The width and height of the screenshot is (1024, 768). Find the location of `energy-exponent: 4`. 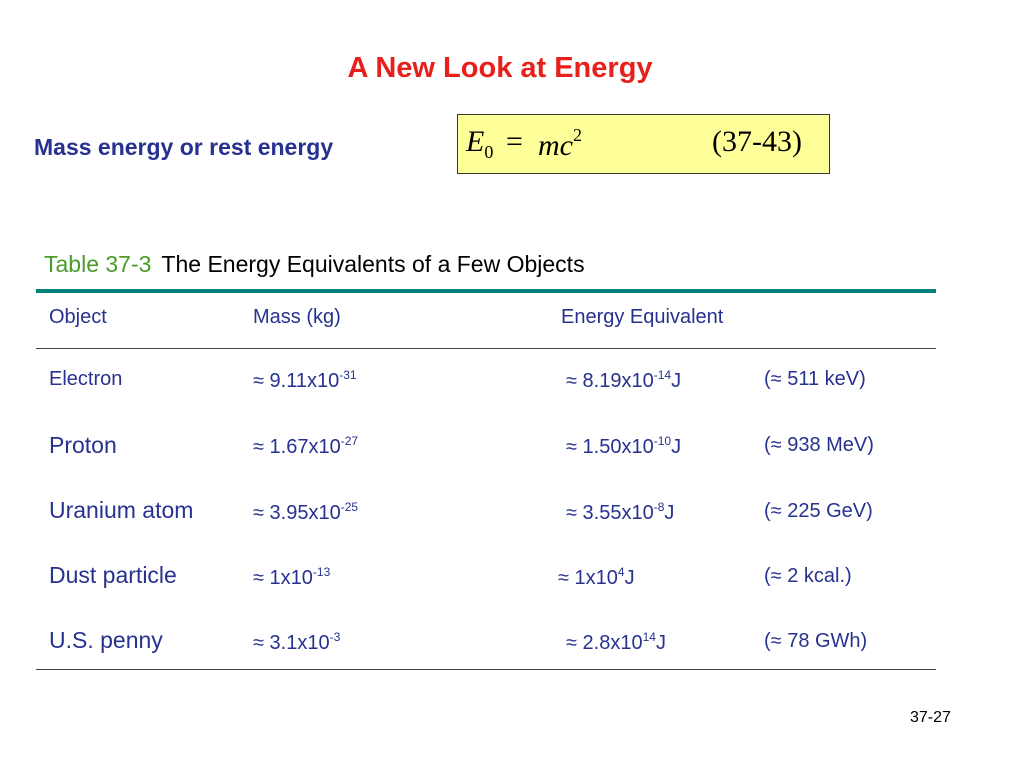

energy-exponent: 4 is located at coordinates (621, 572).